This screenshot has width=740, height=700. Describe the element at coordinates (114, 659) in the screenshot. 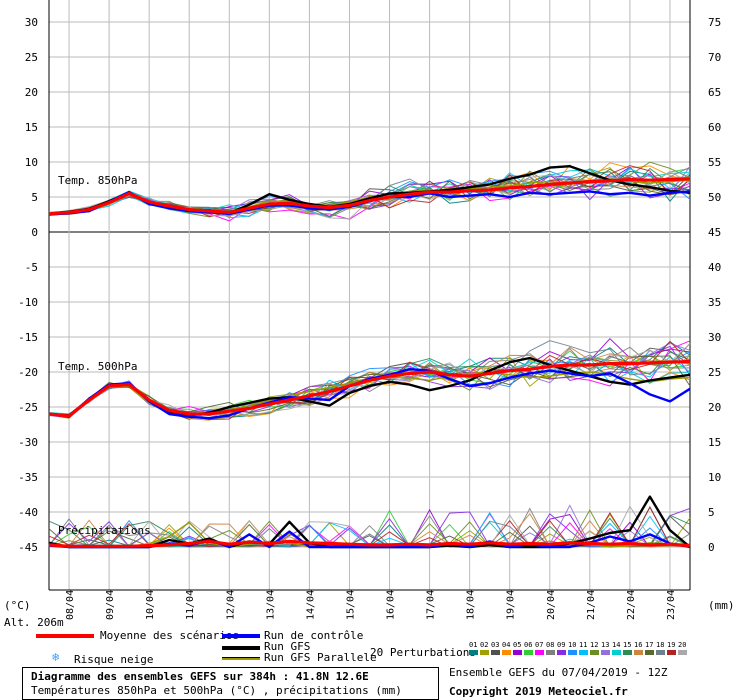

I see `legend-snow-label: Risque neige` at that location.